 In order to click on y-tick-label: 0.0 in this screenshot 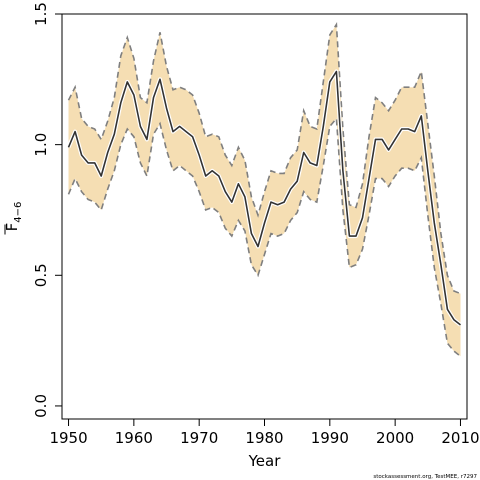, I will do `click(41, 406)`.